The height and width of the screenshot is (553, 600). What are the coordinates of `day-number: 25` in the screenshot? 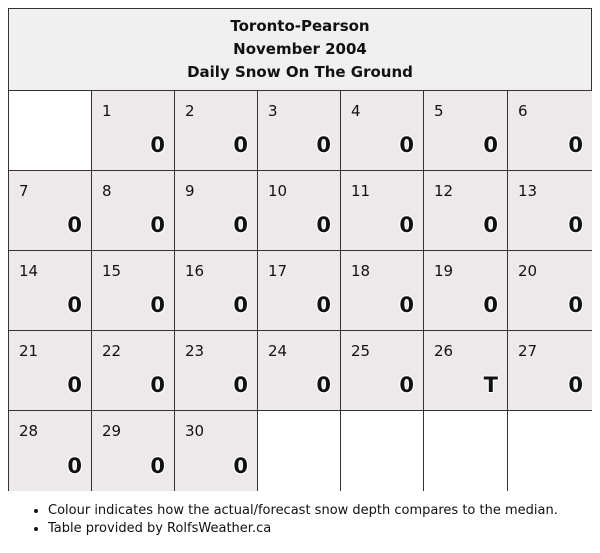 It's located at (361, 351).